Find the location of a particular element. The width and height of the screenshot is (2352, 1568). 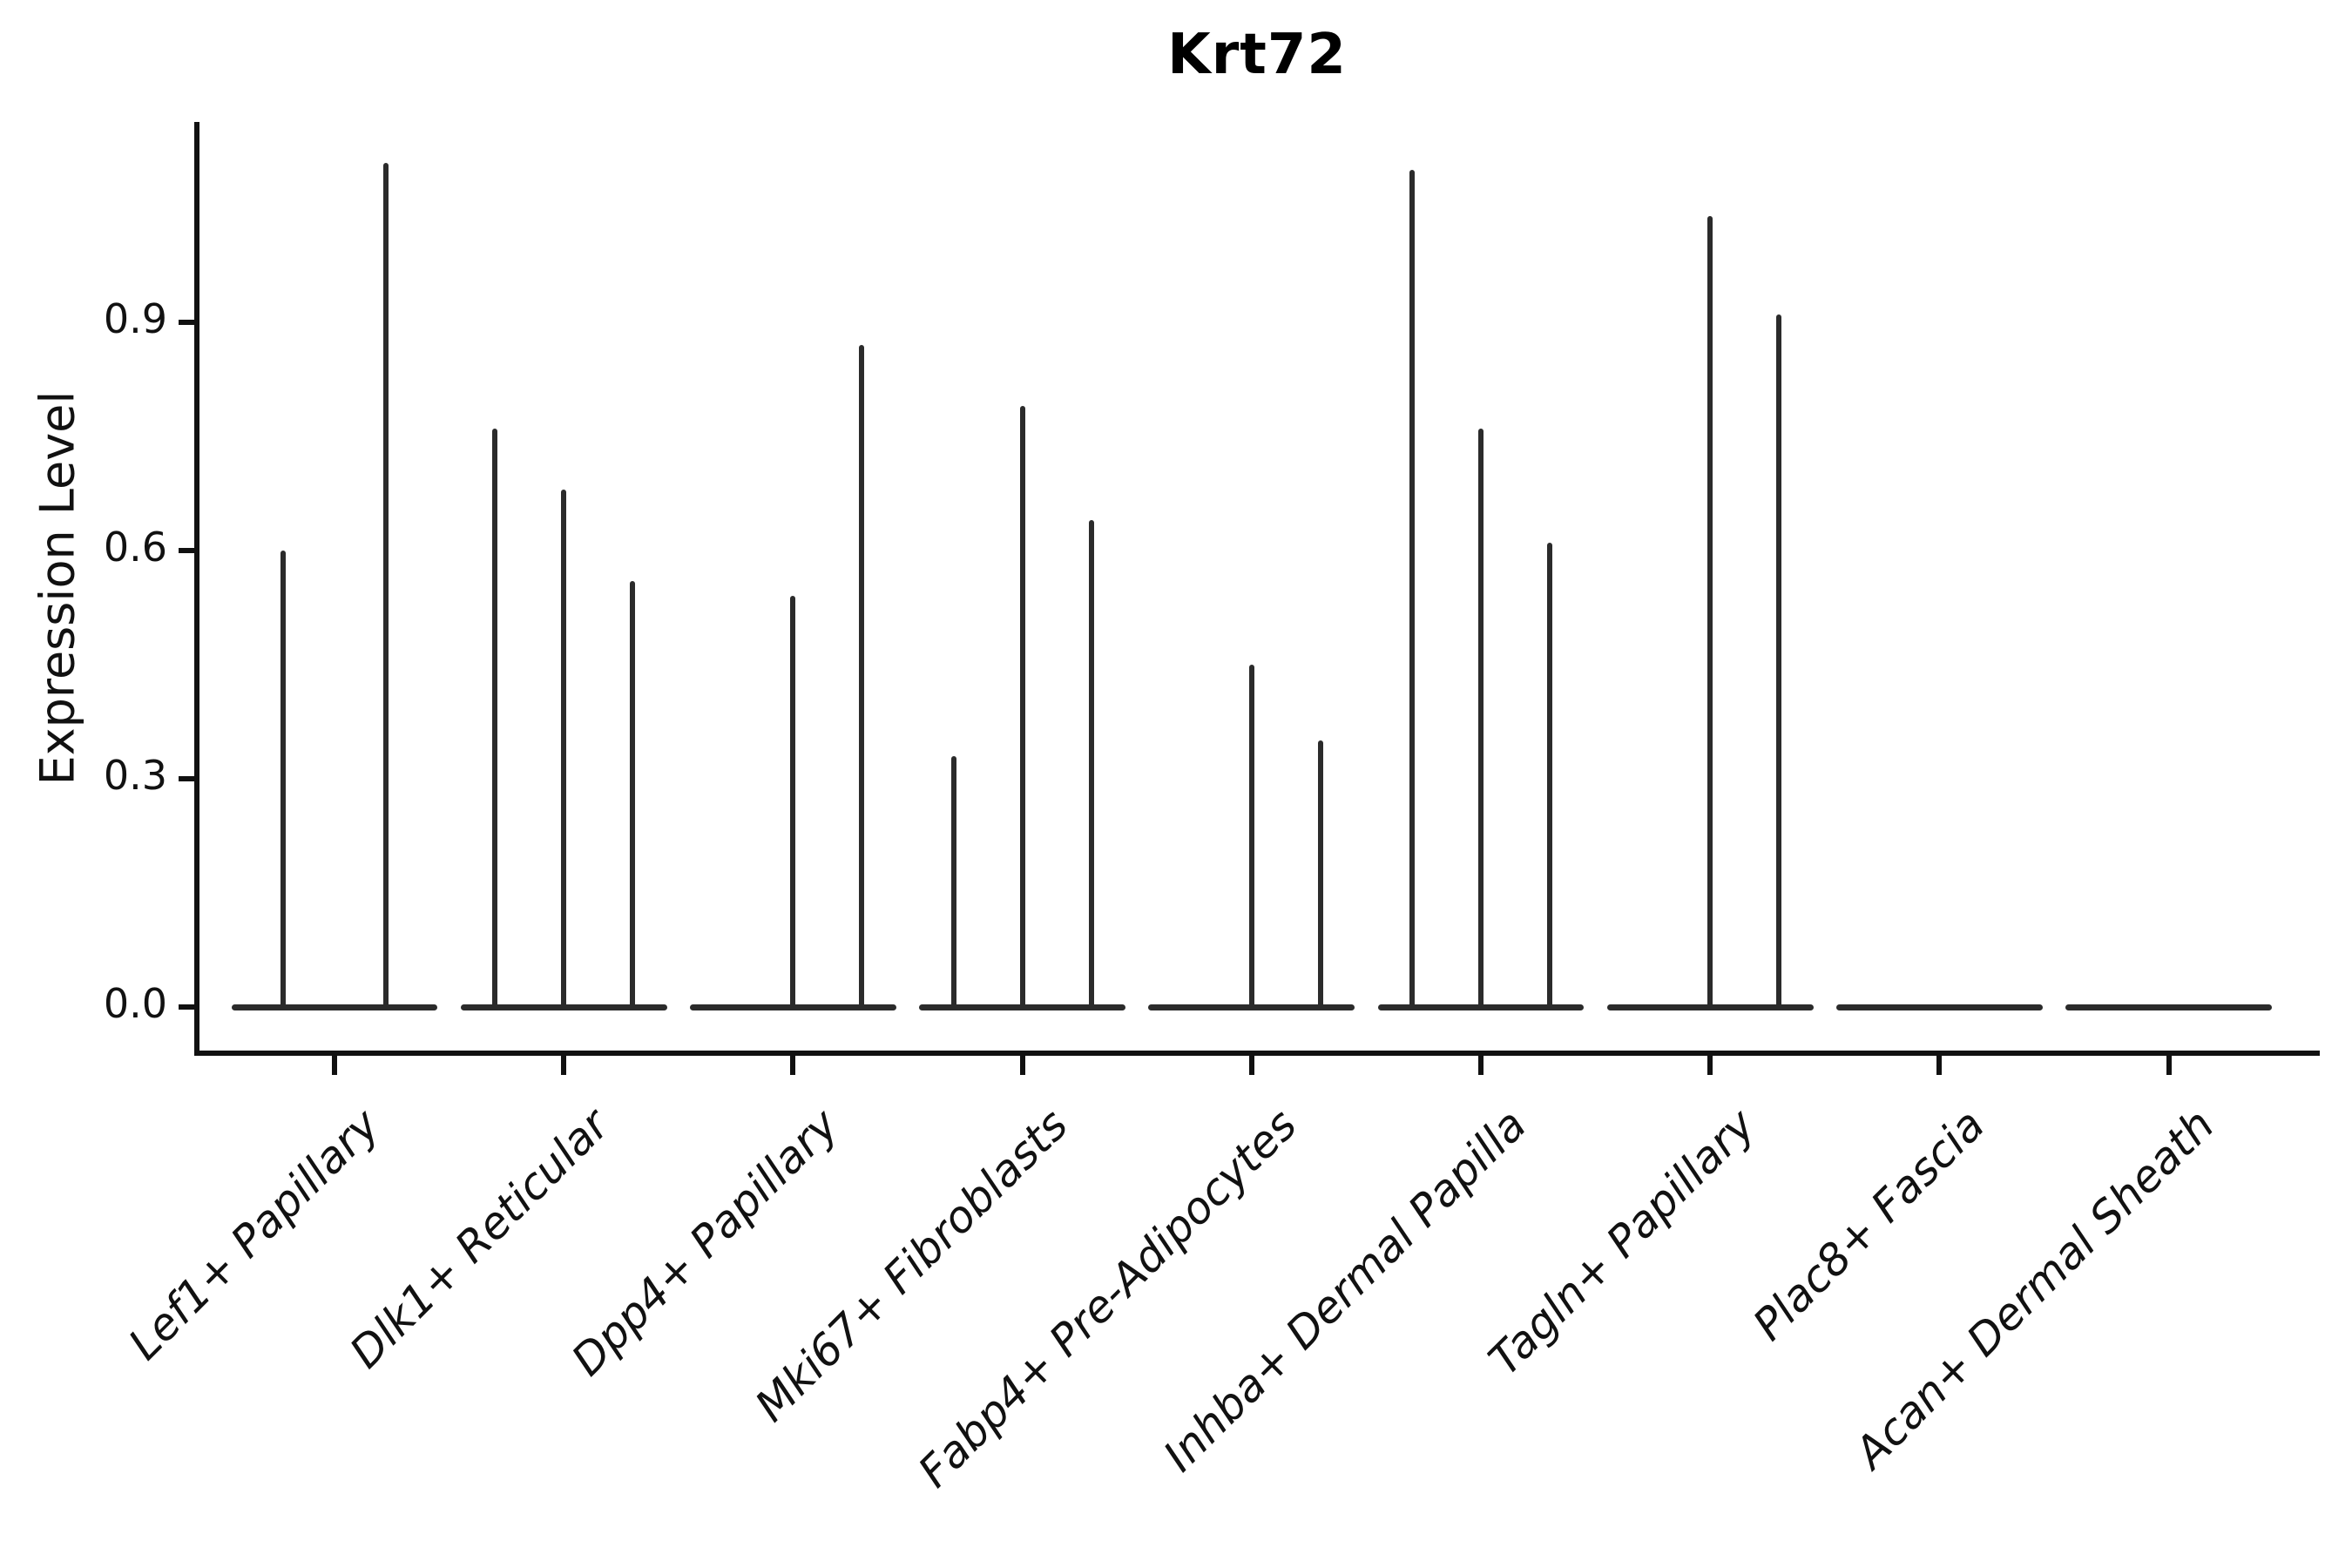

x-tick-label-6: Inhba+ Dermal Papilla is located at coordinates (1345, 1290).